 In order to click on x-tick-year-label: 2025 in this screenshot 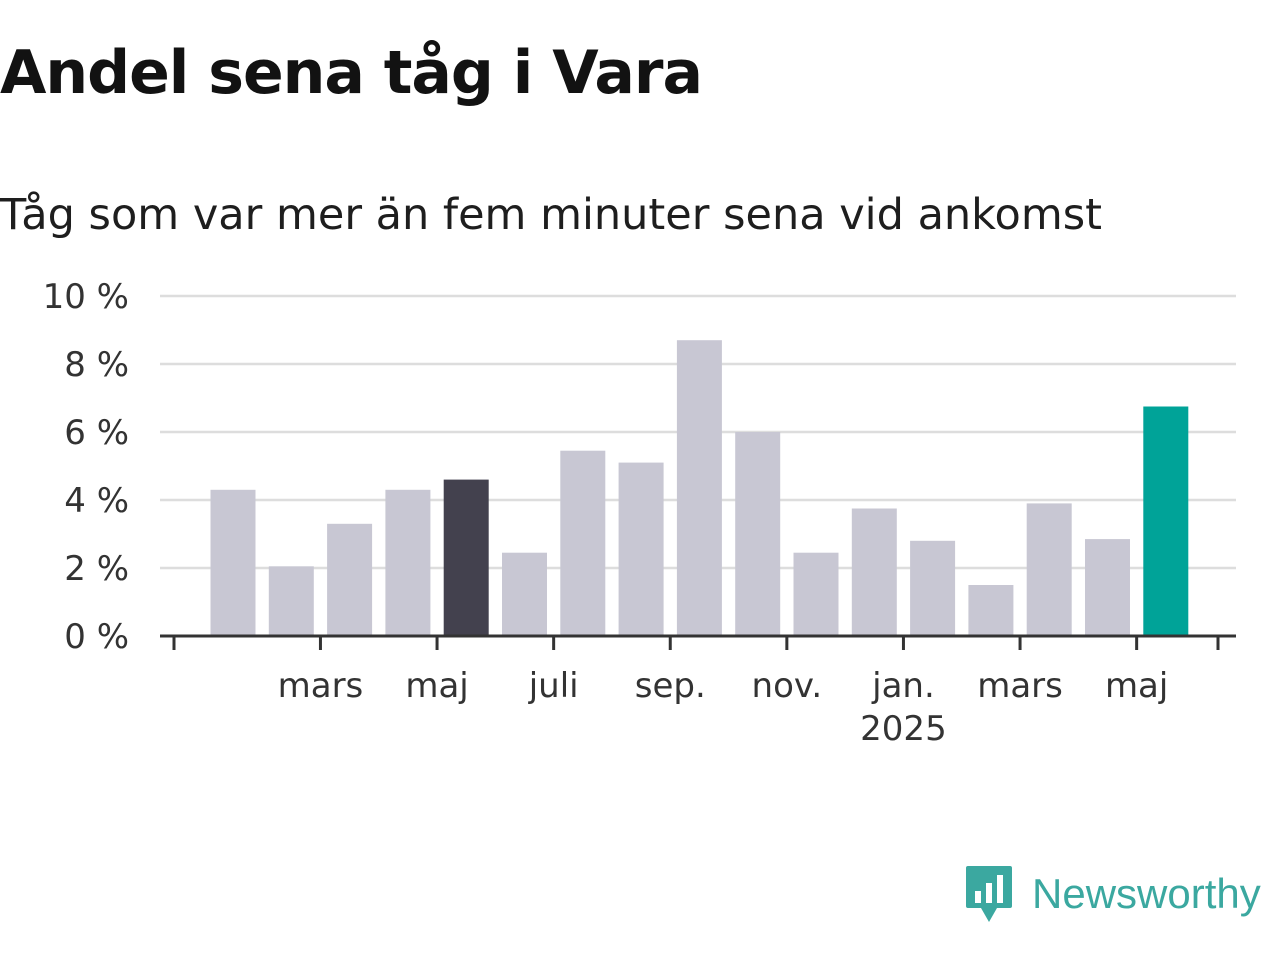, I will do `click(903, 729)`.